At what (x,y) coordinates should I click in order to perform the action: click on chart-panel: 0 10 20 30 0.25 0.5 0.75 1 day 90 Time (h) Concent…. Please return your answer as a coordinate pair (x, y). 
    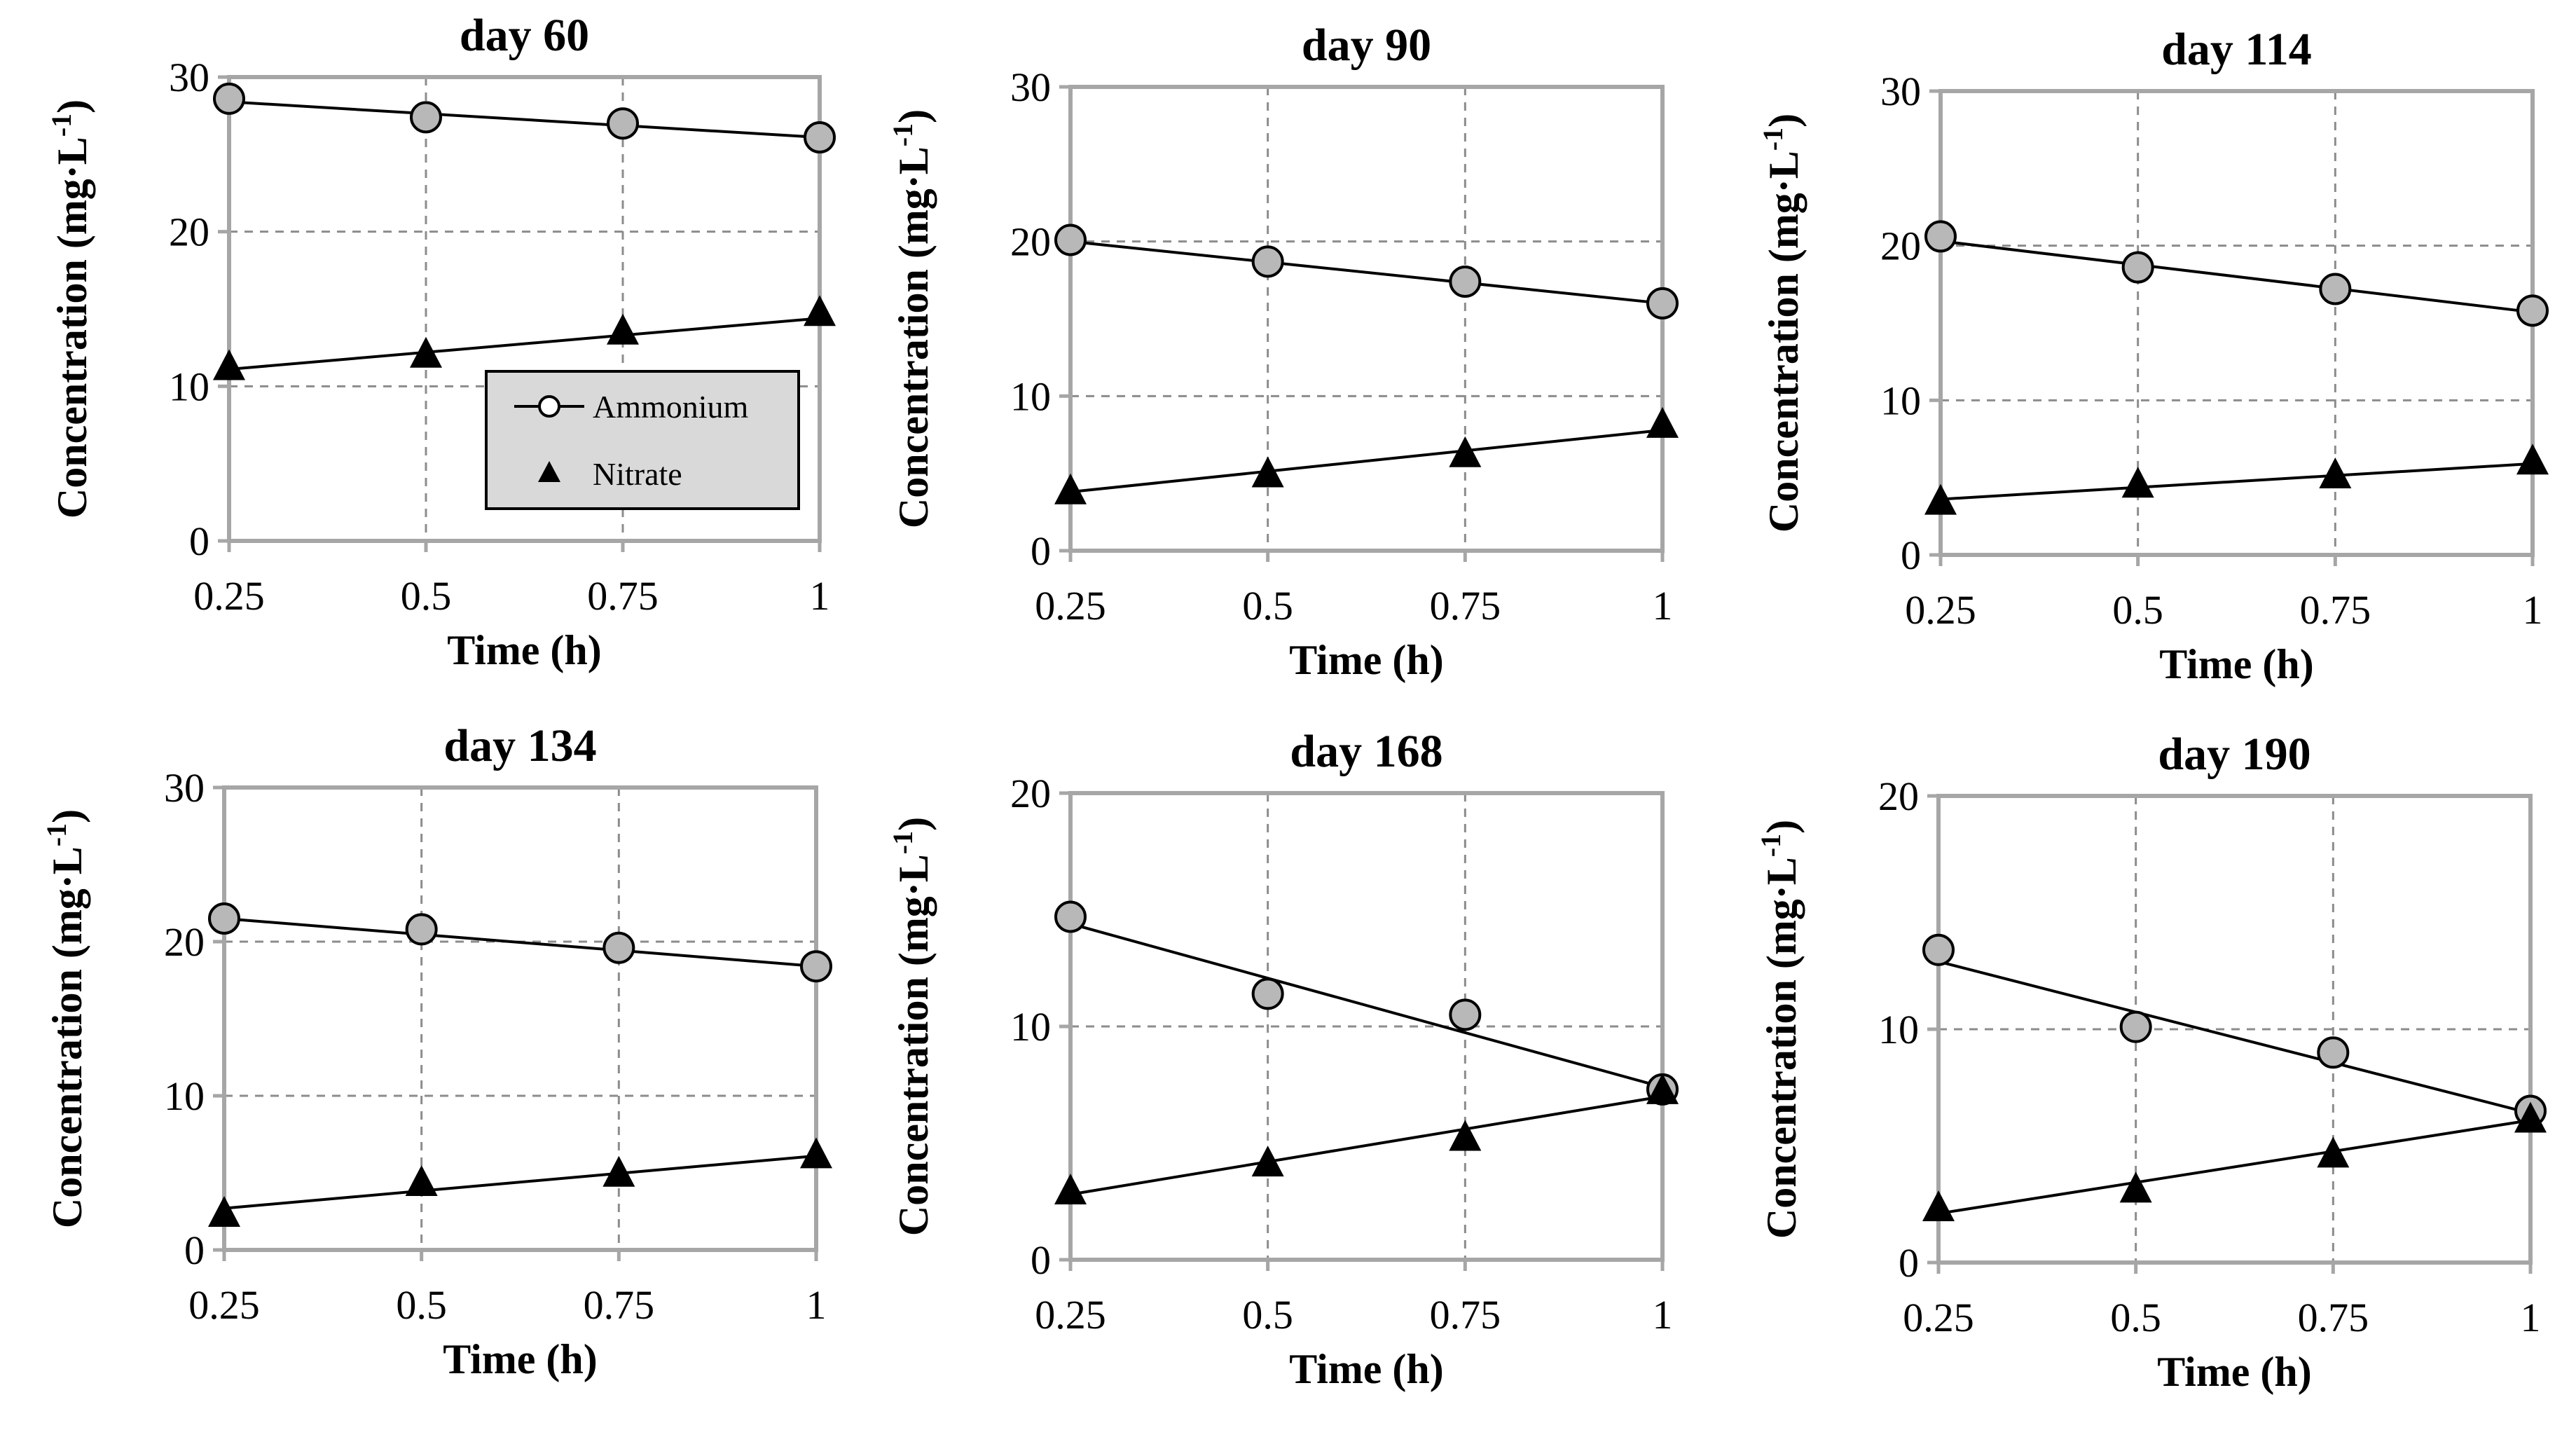
    Looking at the image, I should click on (1283, 351).